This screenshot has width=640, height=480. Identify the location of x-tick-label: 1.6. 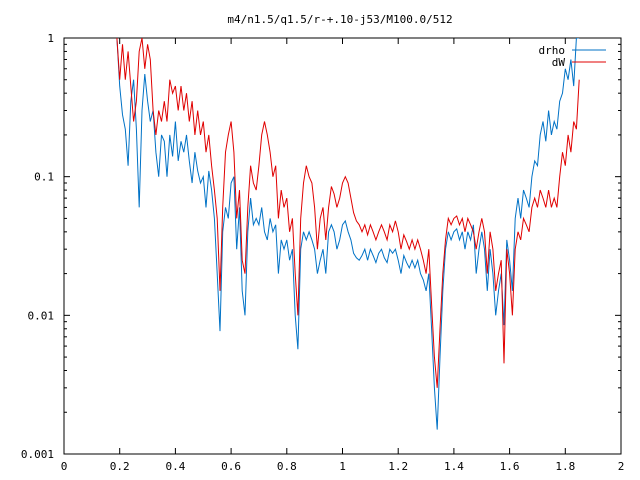
(510, 466).